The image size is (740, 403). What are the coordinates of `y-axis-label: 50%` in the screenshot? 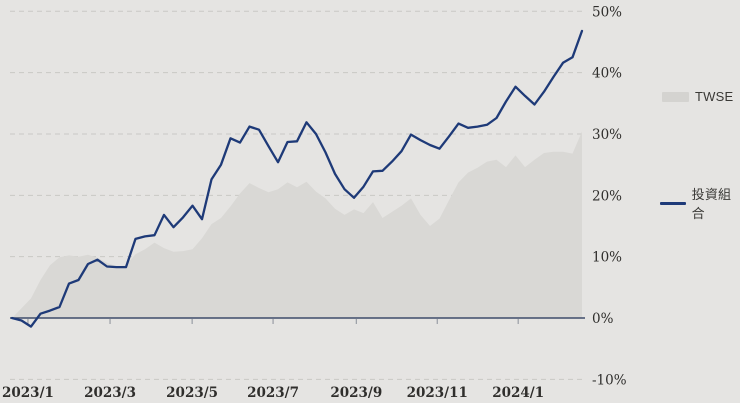 It's located at (607, 12).